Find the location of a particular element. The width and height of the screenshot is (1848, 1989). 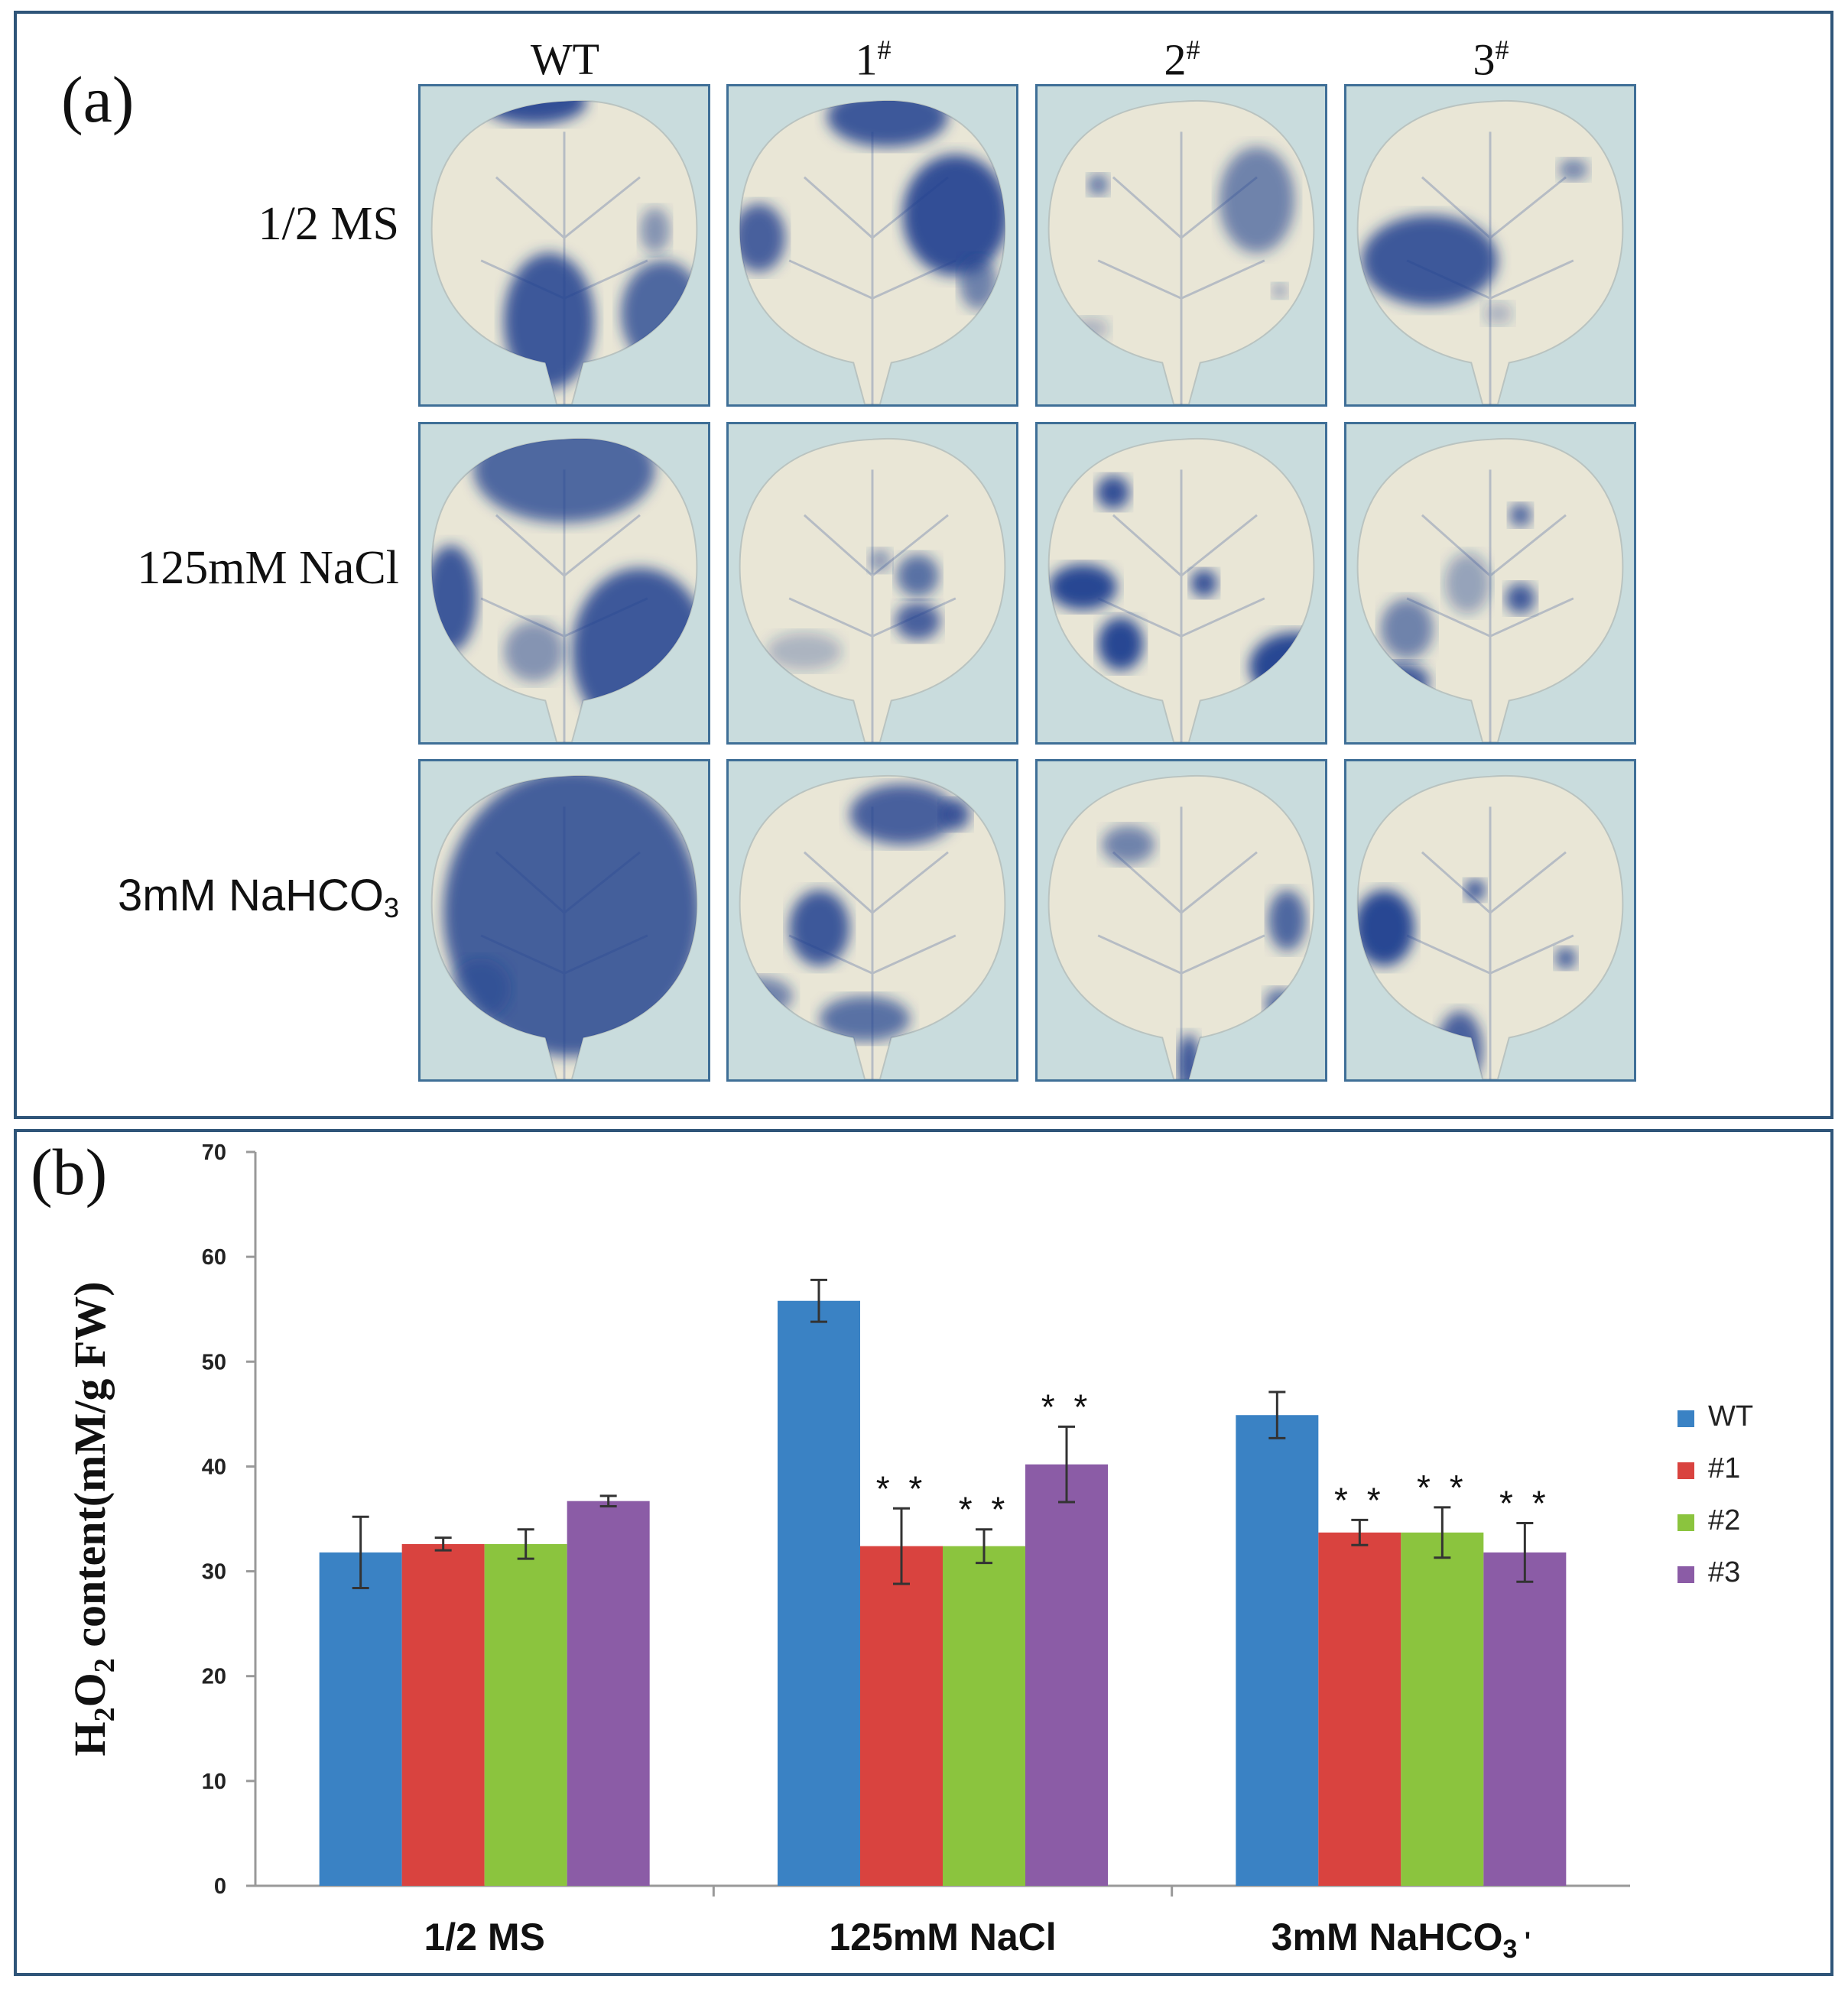

row-label-text: 1/2 MS is located at coordinates (328, 224).